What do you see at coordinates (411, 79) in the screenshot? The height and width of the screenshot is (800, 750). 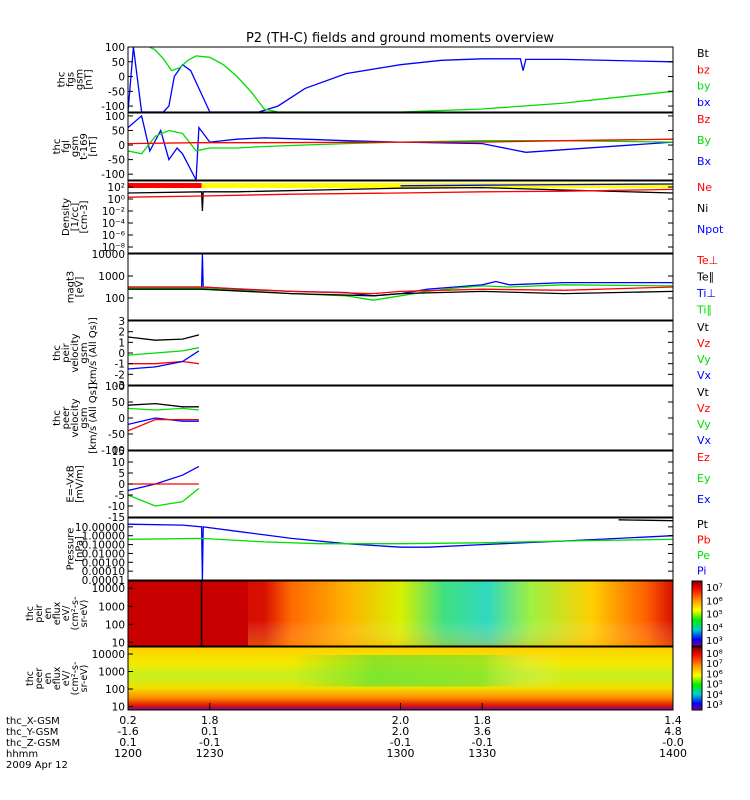 I see `series-fgs-by` at bounding box center [411, 79].